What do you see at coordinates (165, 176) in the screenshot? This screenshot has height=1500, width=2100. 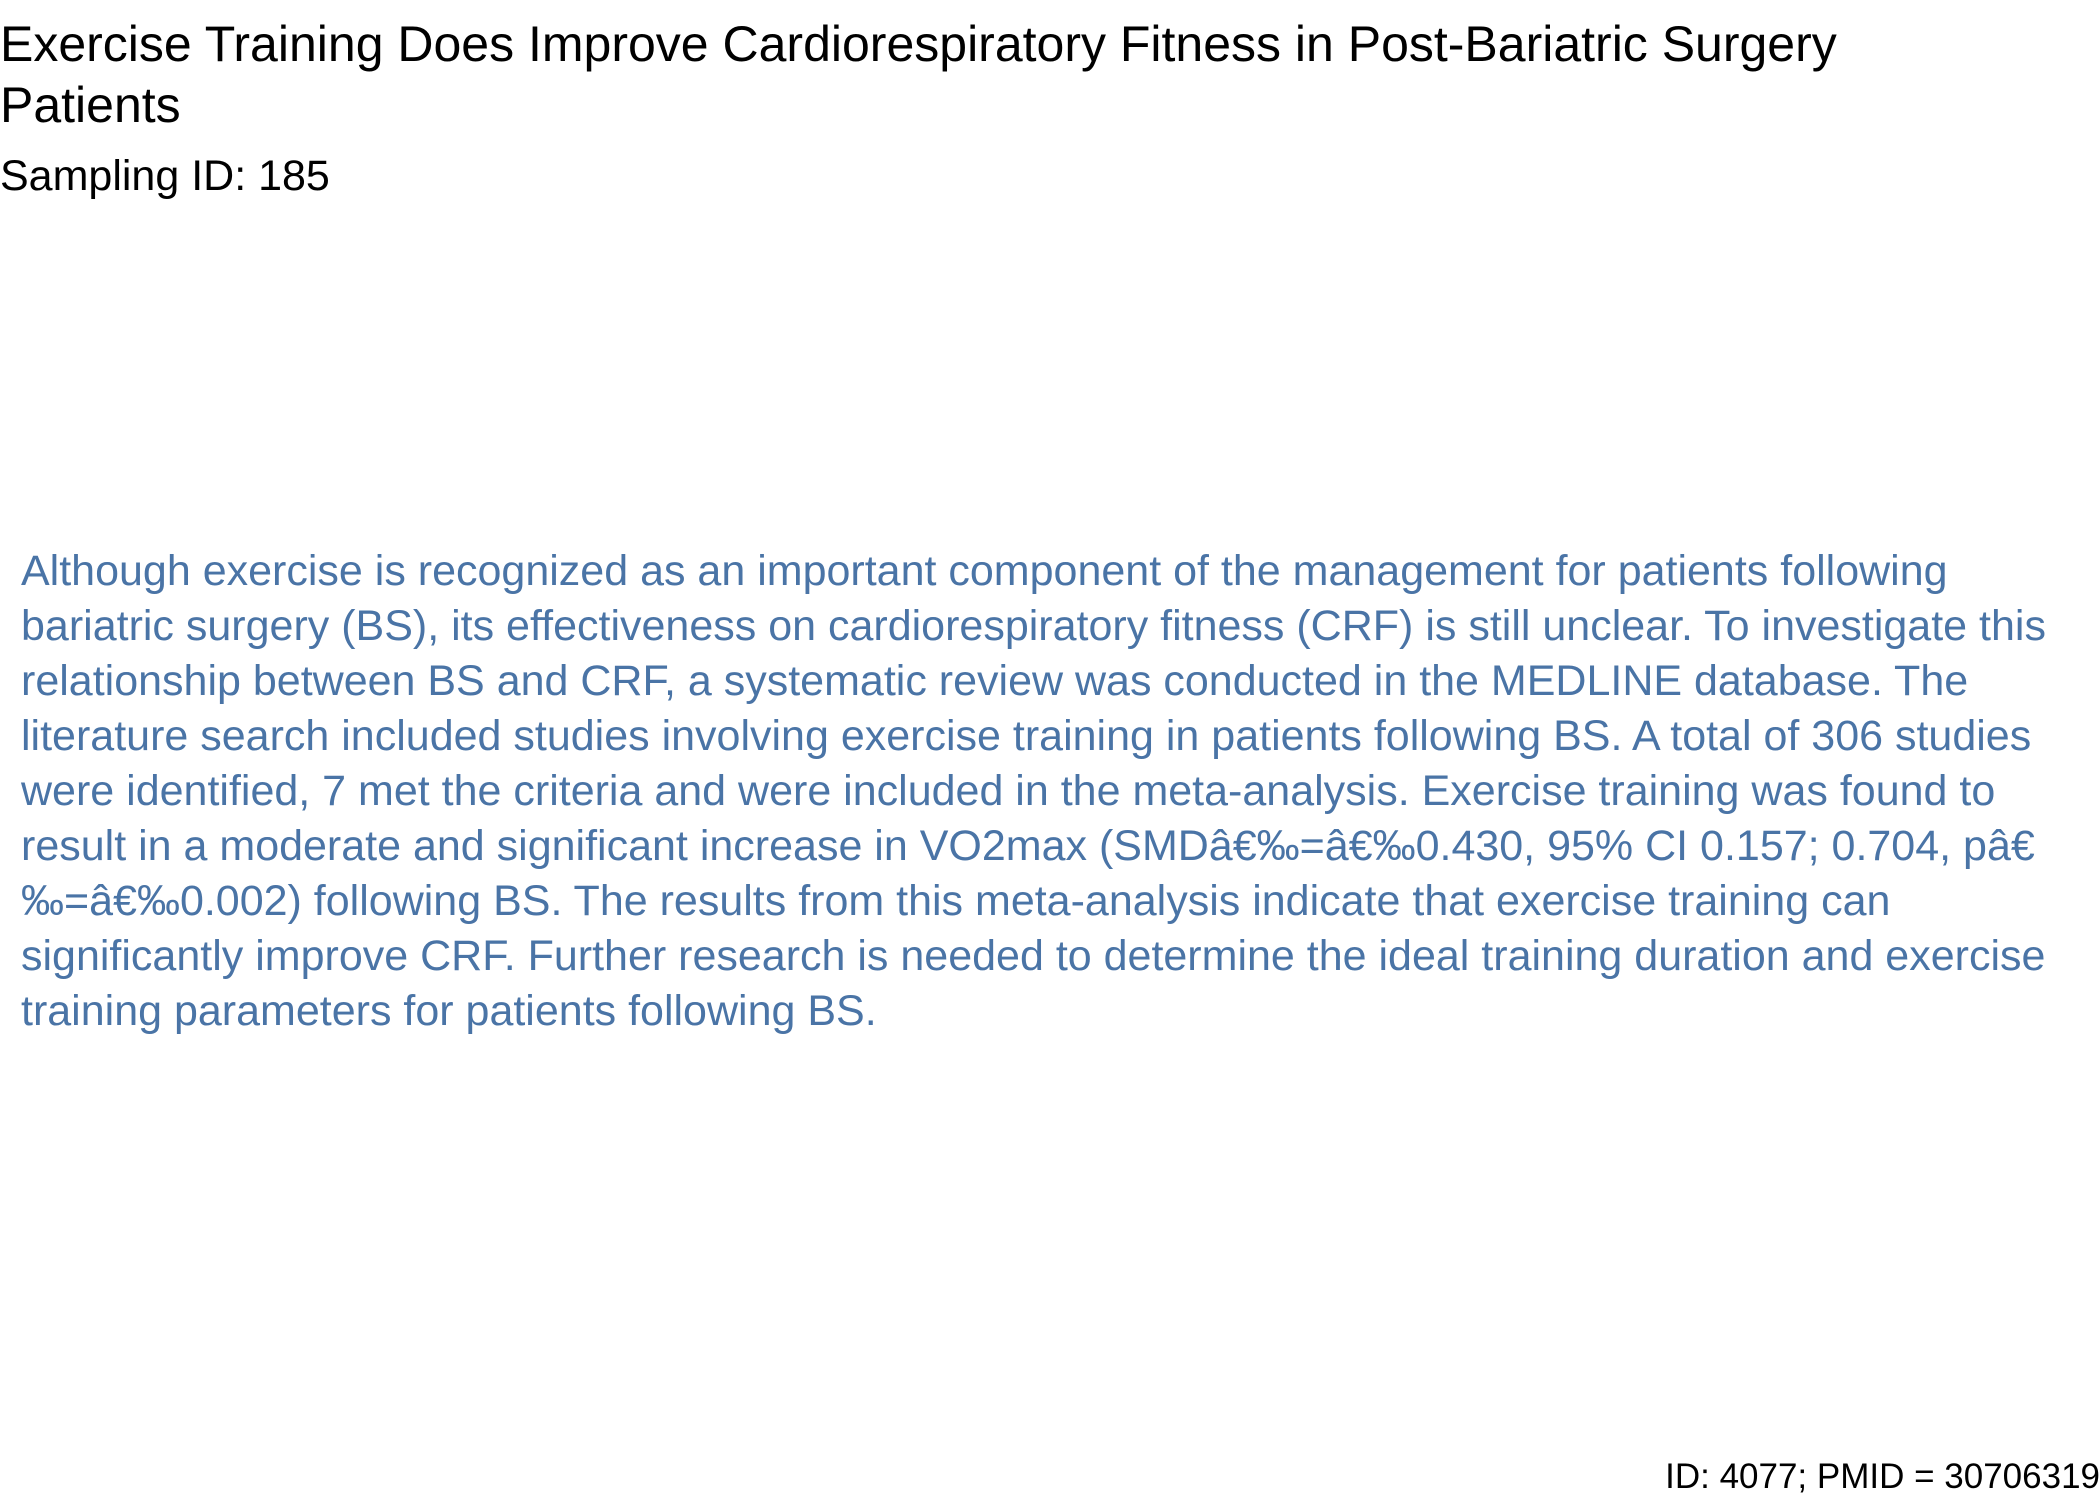 I see `sampling-id: Sampling ID: 185` at bounding box center [165, 176].